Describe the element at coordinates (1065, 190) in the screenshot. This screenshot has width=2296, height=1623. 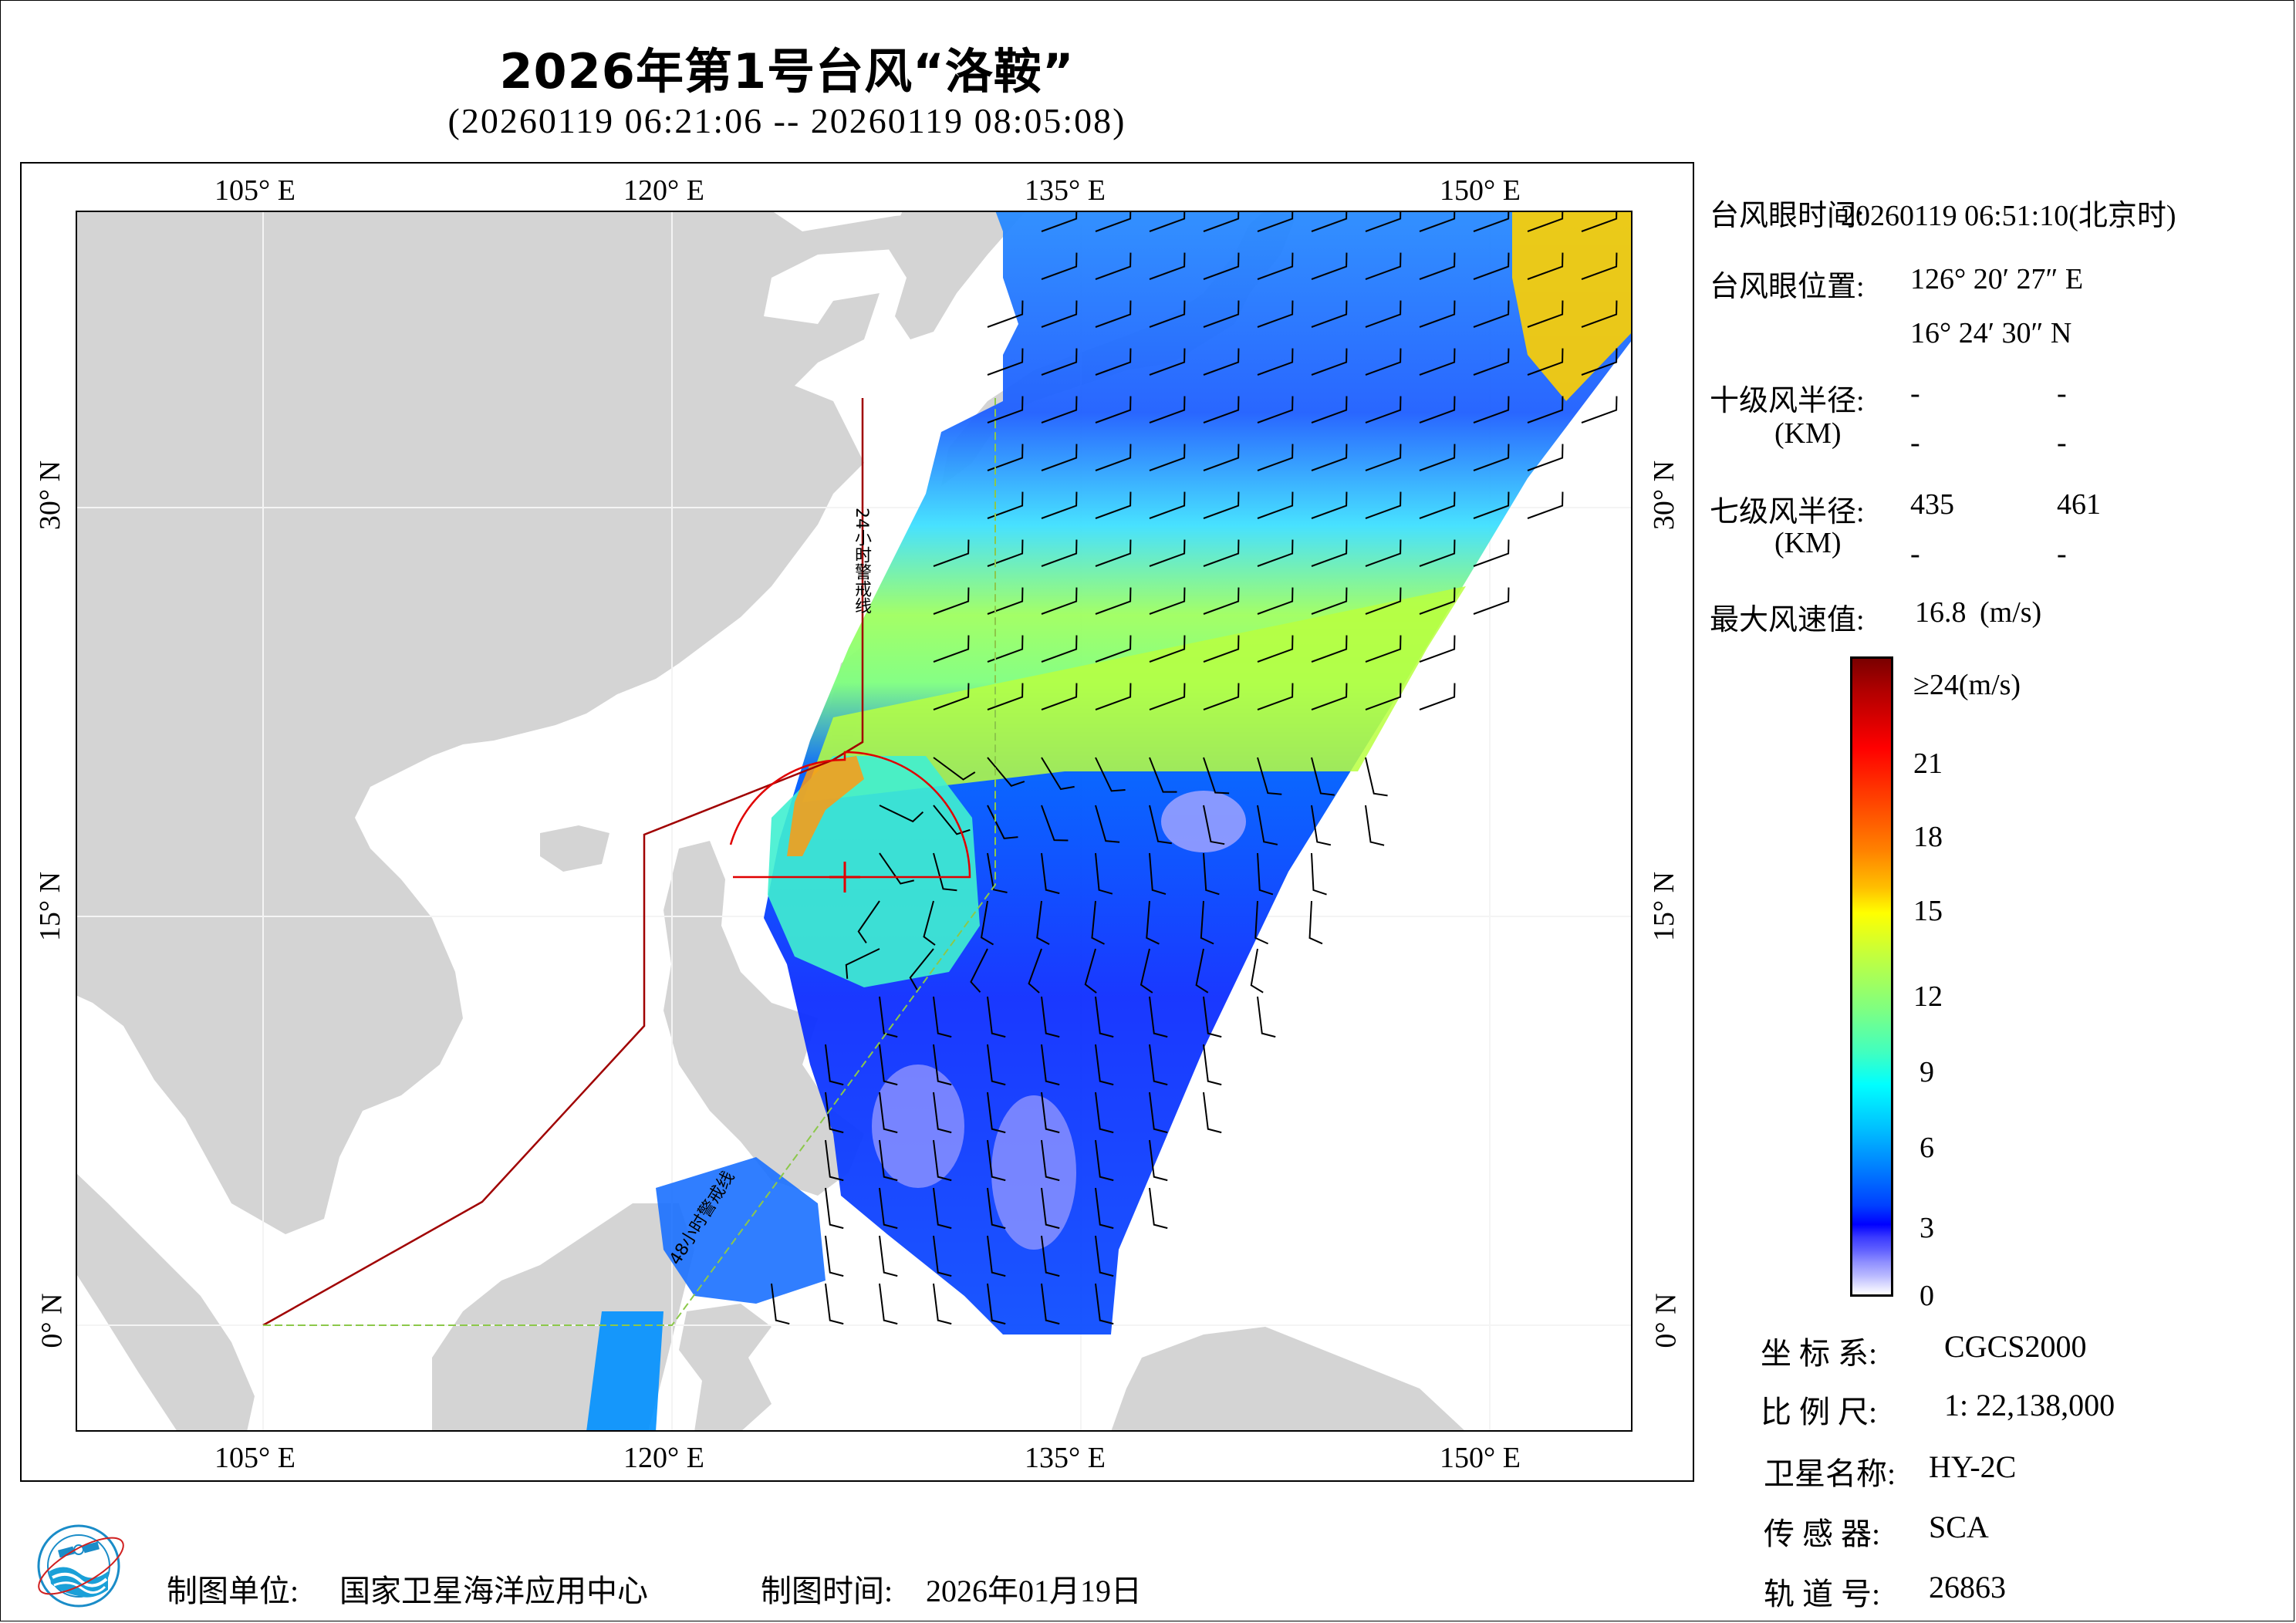
I see `top-lon-label-135: 135° E` at that location.